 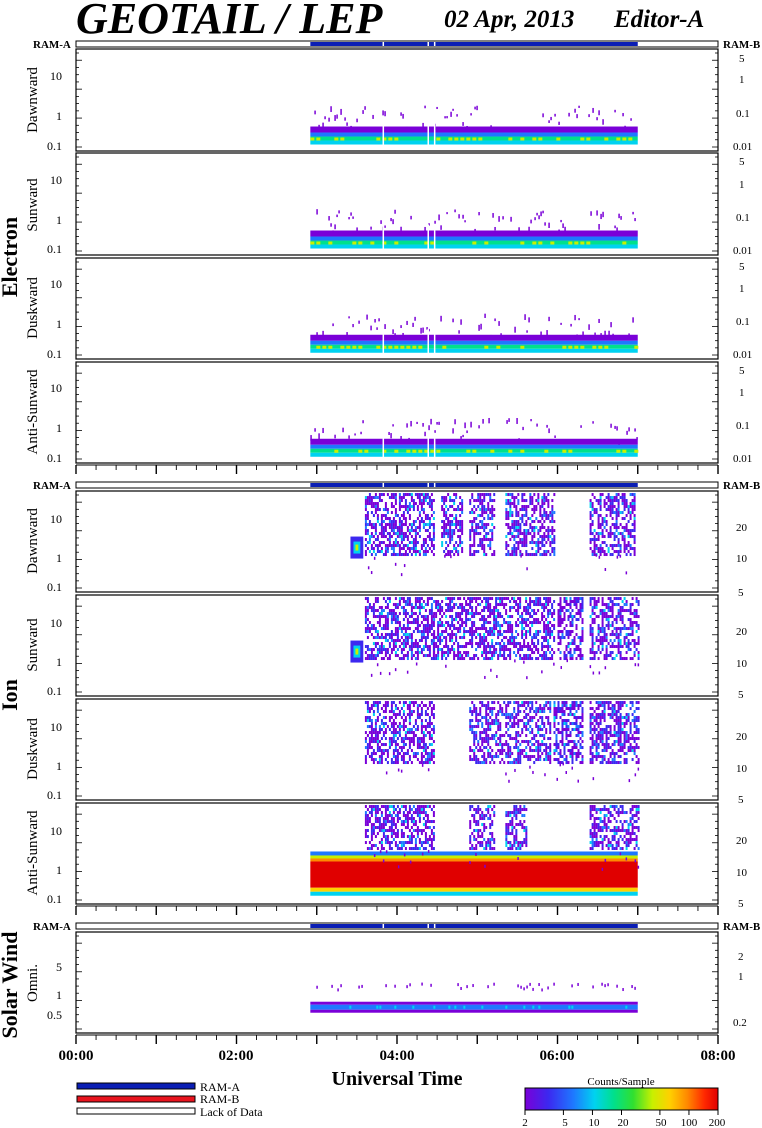 I want to click on panel-ion-sunward: Sunward 10 1 0.1 20 10 5, so click(x=386, y=658).